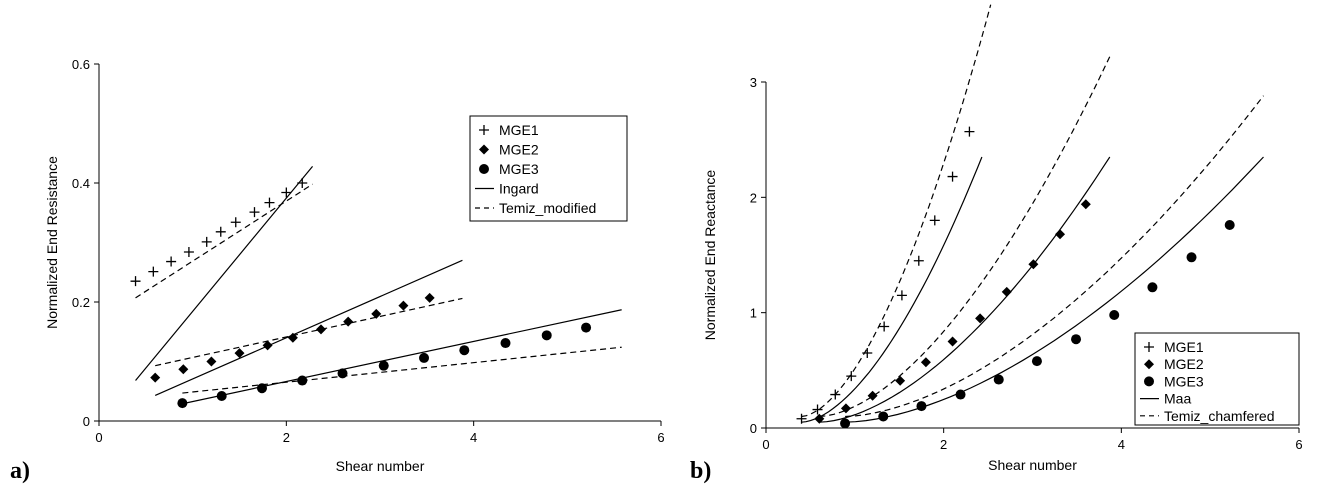 The image size is (1328, 491). Describe the element at coordinates (1298, 444) in the screenshot. I see `chart2-x-tick-label: 6` at that location.